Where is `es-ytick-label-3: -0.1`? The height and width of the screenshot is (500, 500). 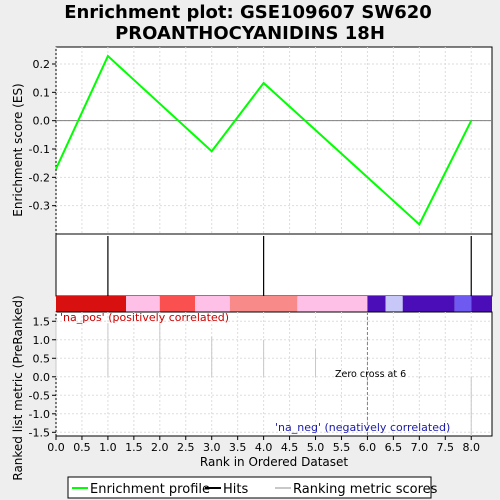
es-ytick-label-3: -0.1 is located at coordinates (39, 149).